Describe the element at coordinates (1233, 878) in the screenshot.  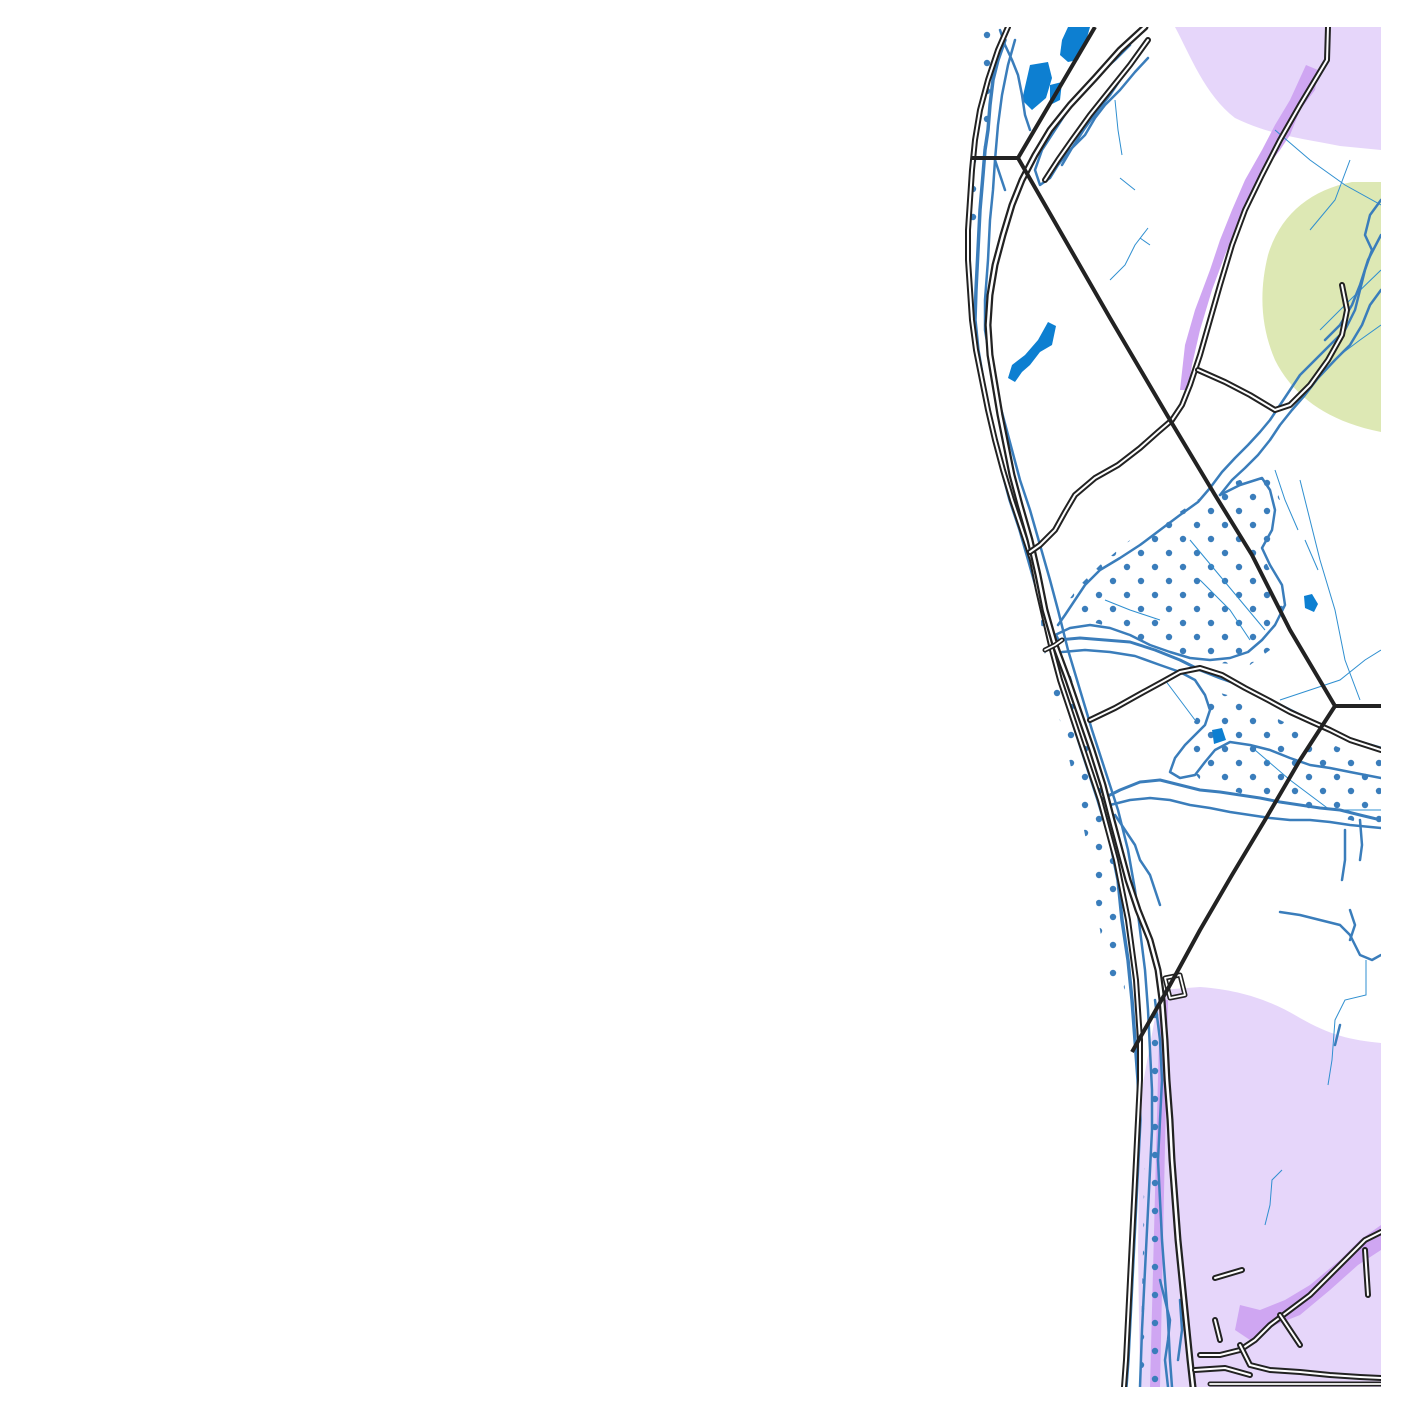
I see `boundary-south-diagonal` at that location.